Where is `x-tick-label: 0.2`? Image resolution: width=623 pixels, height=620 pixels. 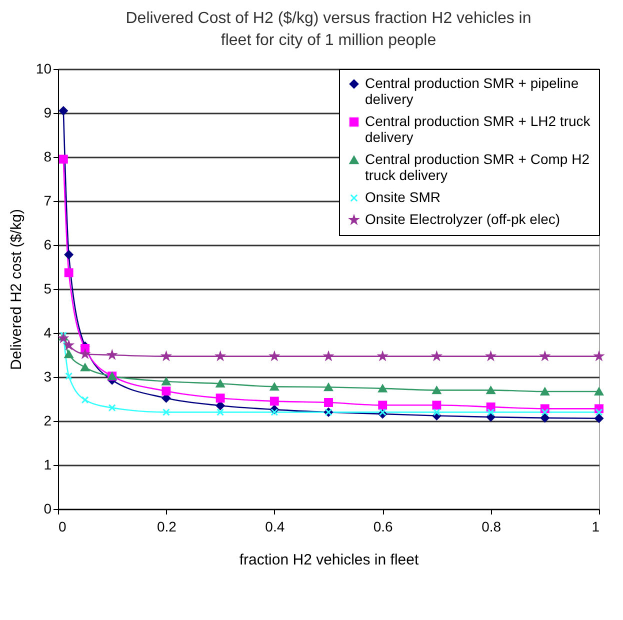
x-tick-label: 0.2 is located at coordinates (166, 526).